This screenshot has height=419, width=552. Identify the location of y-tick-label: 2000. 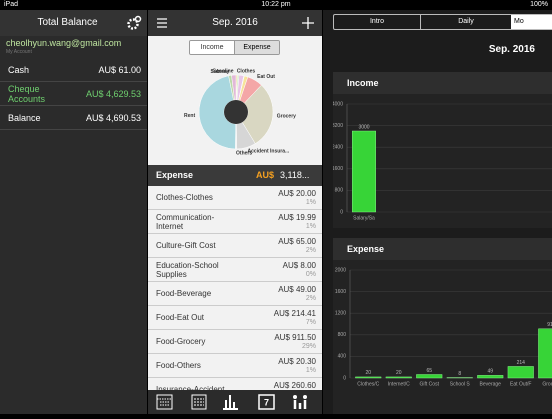
(340, 270).